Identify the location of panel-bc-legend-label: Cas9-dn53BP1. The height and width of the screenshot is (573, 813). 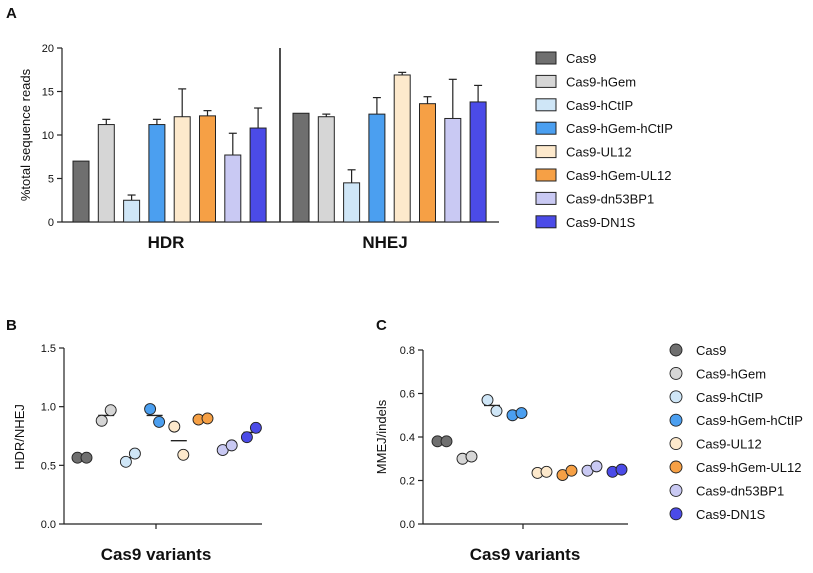
(740, 490).